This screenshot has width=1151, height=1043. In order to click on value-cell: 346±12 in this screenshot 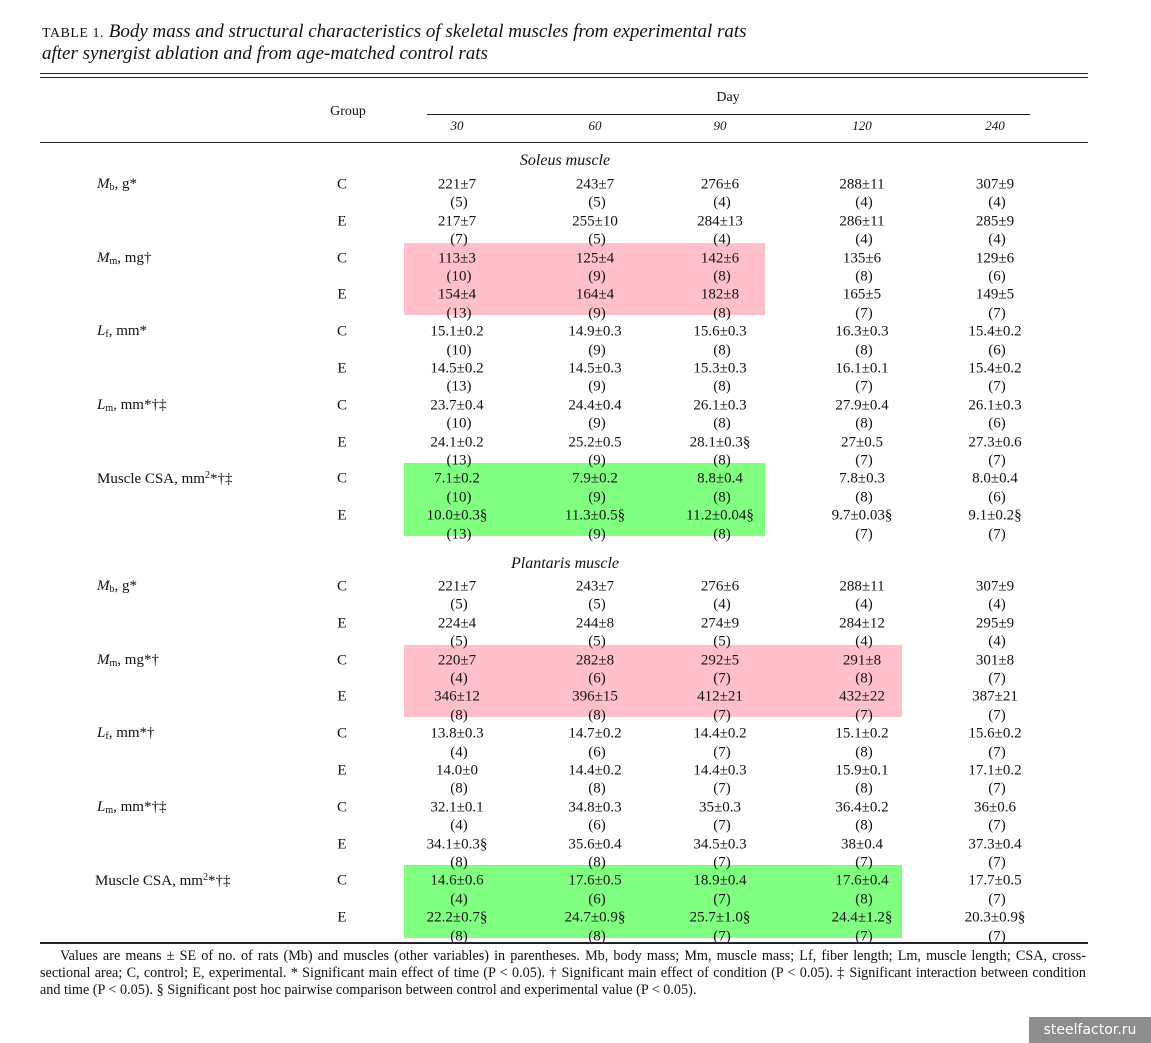, I will do `click(457, 696)`.